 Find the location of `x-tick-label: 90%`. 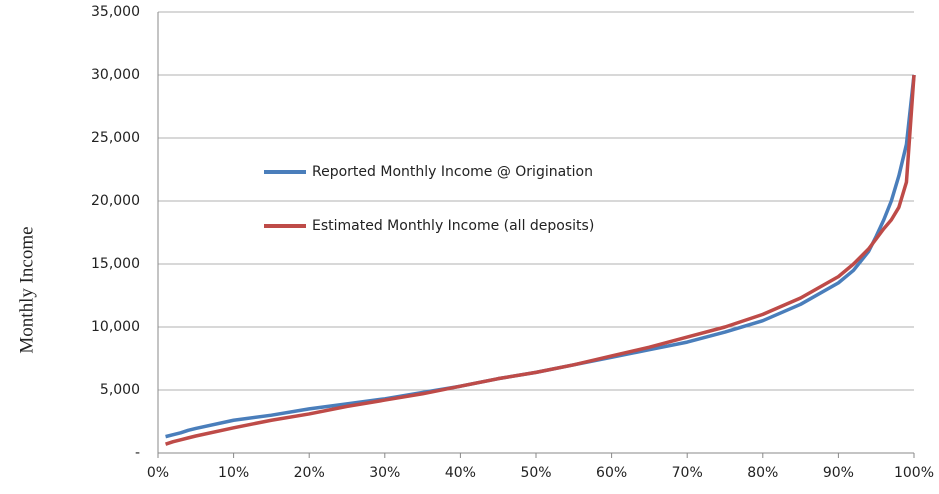

x-tick-label: 90% is located at coordinates (838, 473).